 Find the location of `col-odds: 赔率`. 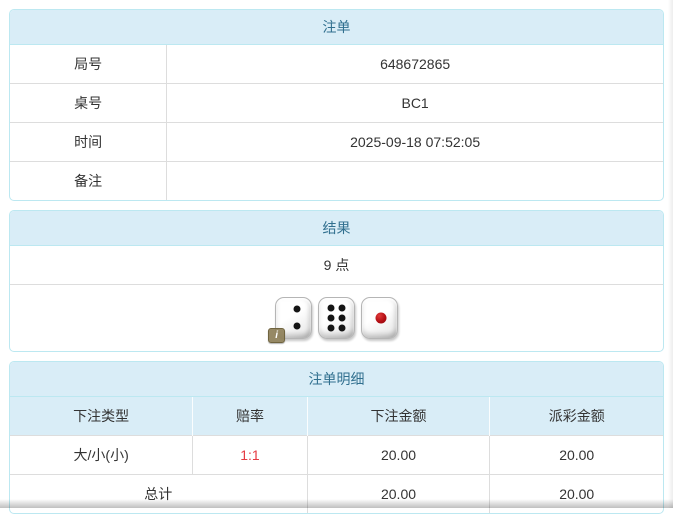

col-odds: 赔率 is located at coordinates (250, 416).